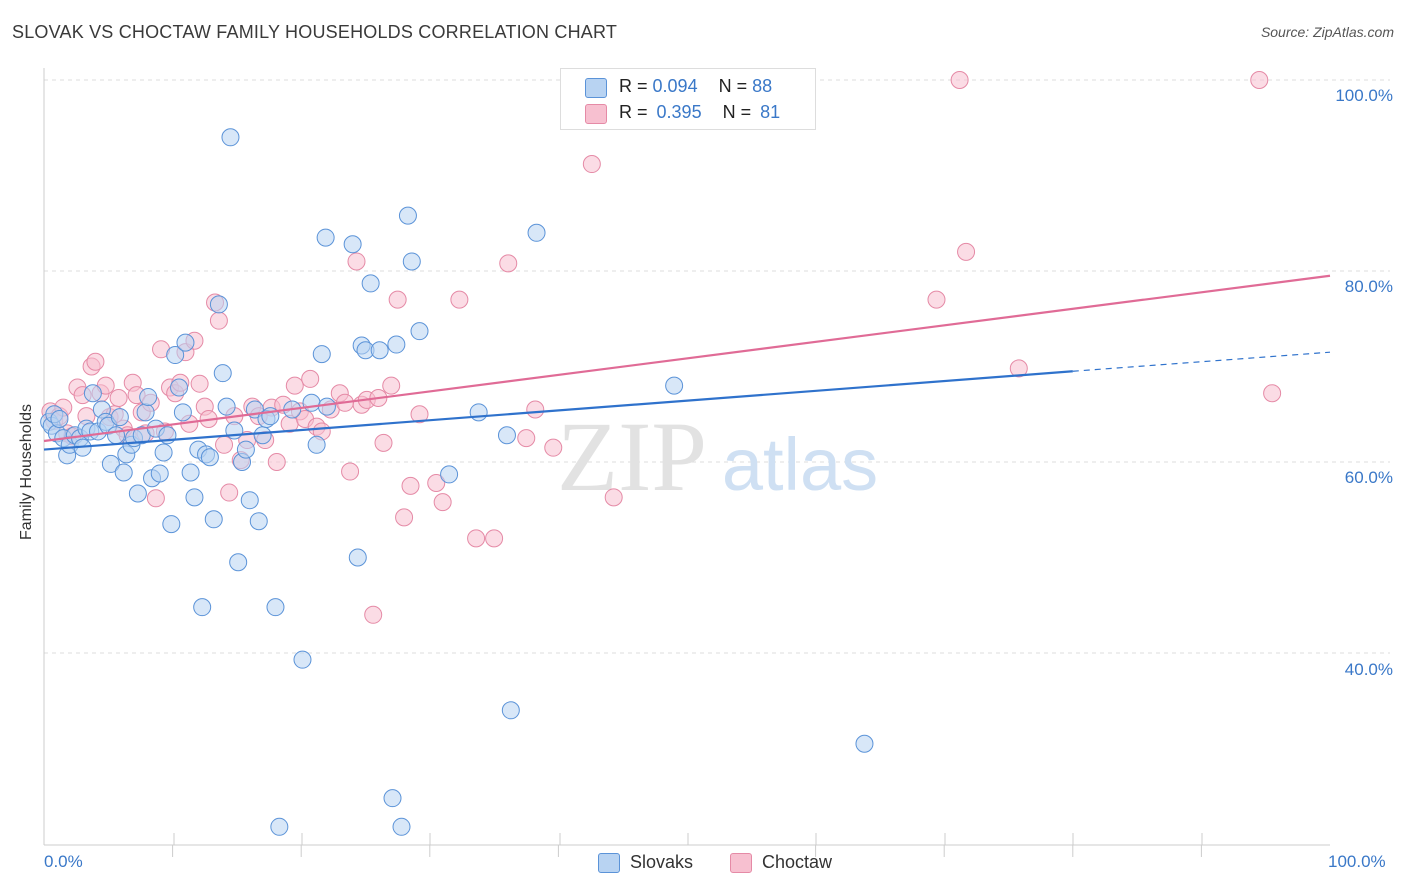 This screenshot has width=1406, height=892. I want to click on x-tick-label-min: 0.0%, so click(63, 861).